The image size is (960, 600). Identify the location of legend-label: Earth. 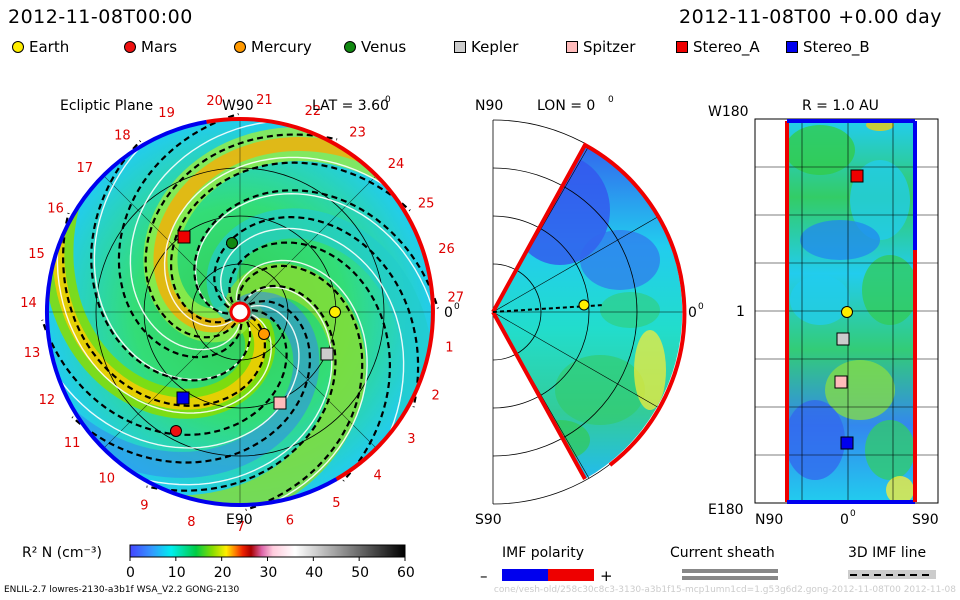
(49, 47).